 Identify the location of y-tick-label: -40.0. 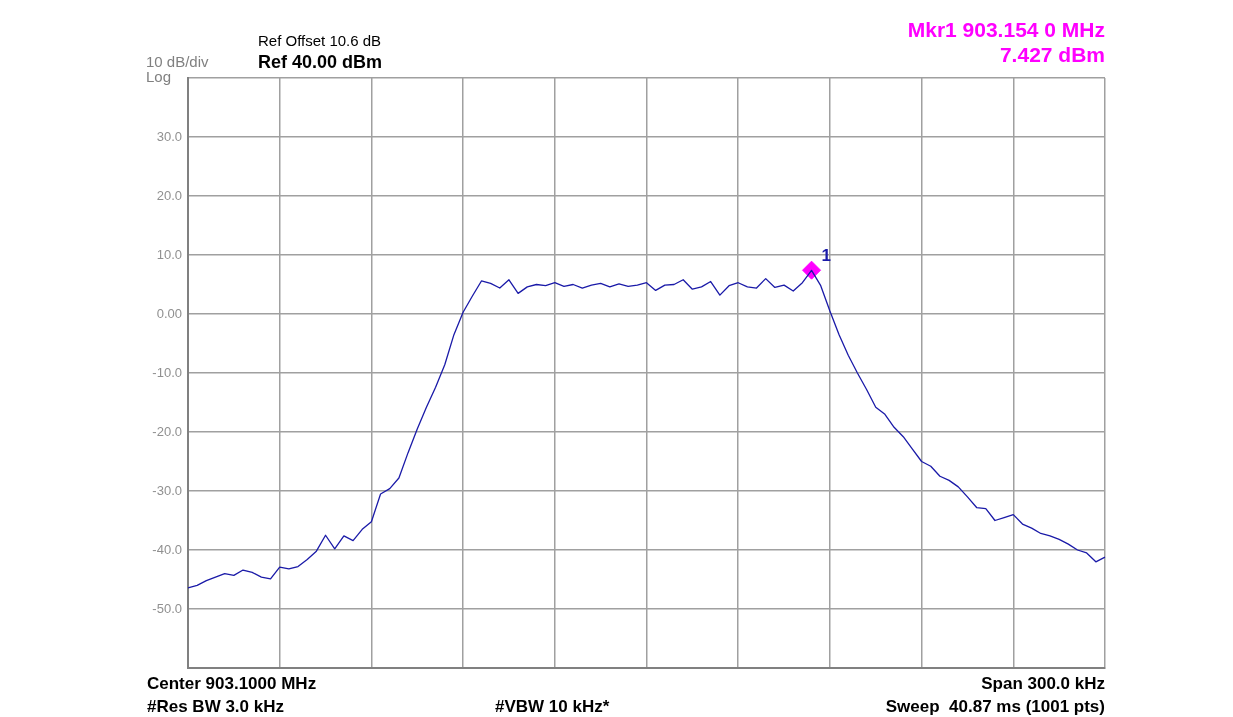
(167, 549).